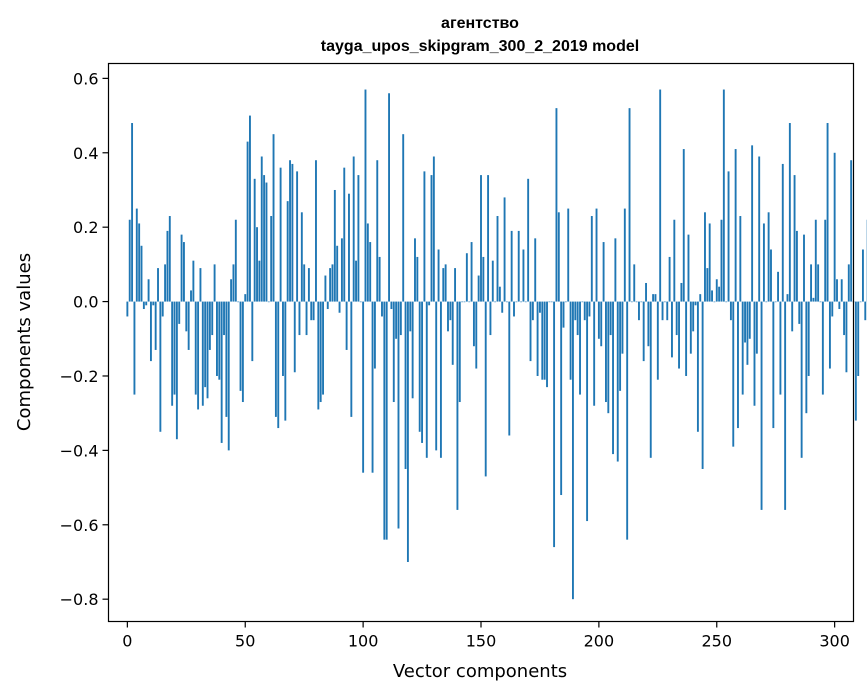 The height and width of the screenshot is (696, 867). Describe the element at coordinates (85, 78) in the screenshot. I see `y-tick-label: 0.6` at that location.